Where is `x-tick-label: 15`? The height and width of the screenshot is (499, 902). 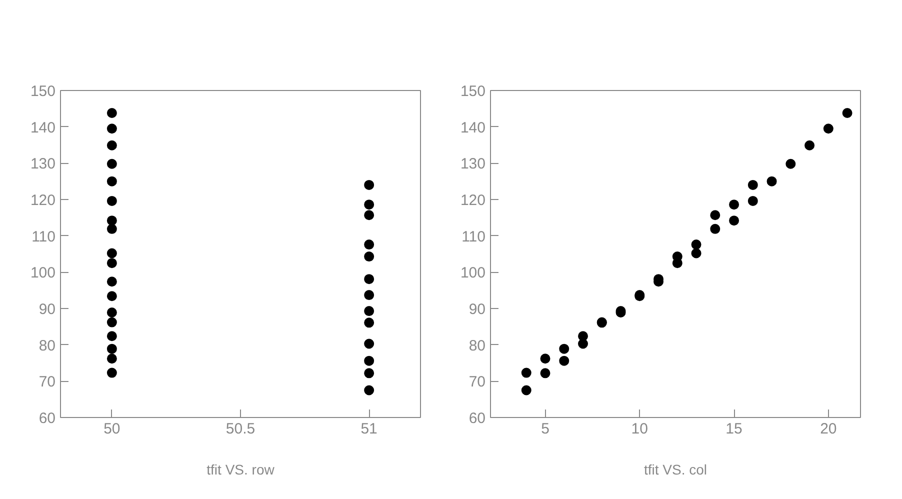
x-tick-label: 15 is located at coordinates (734, 429).